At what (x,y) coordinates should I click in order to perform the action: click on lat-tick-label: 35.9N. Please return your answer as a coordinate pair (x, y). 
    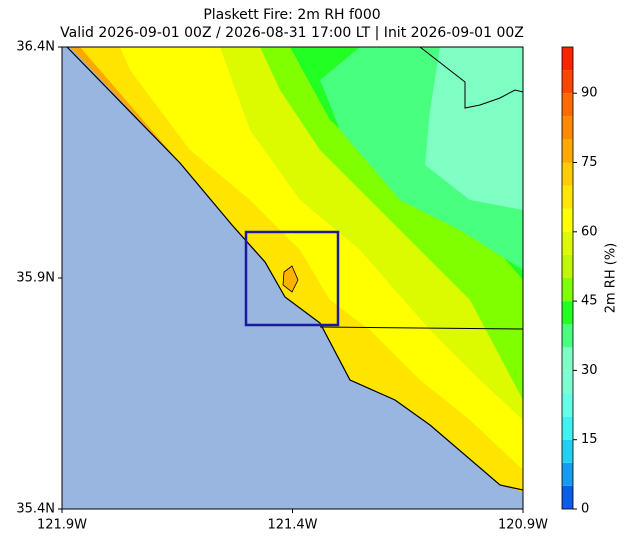
    Looking at the image, I should click on (35, 278).